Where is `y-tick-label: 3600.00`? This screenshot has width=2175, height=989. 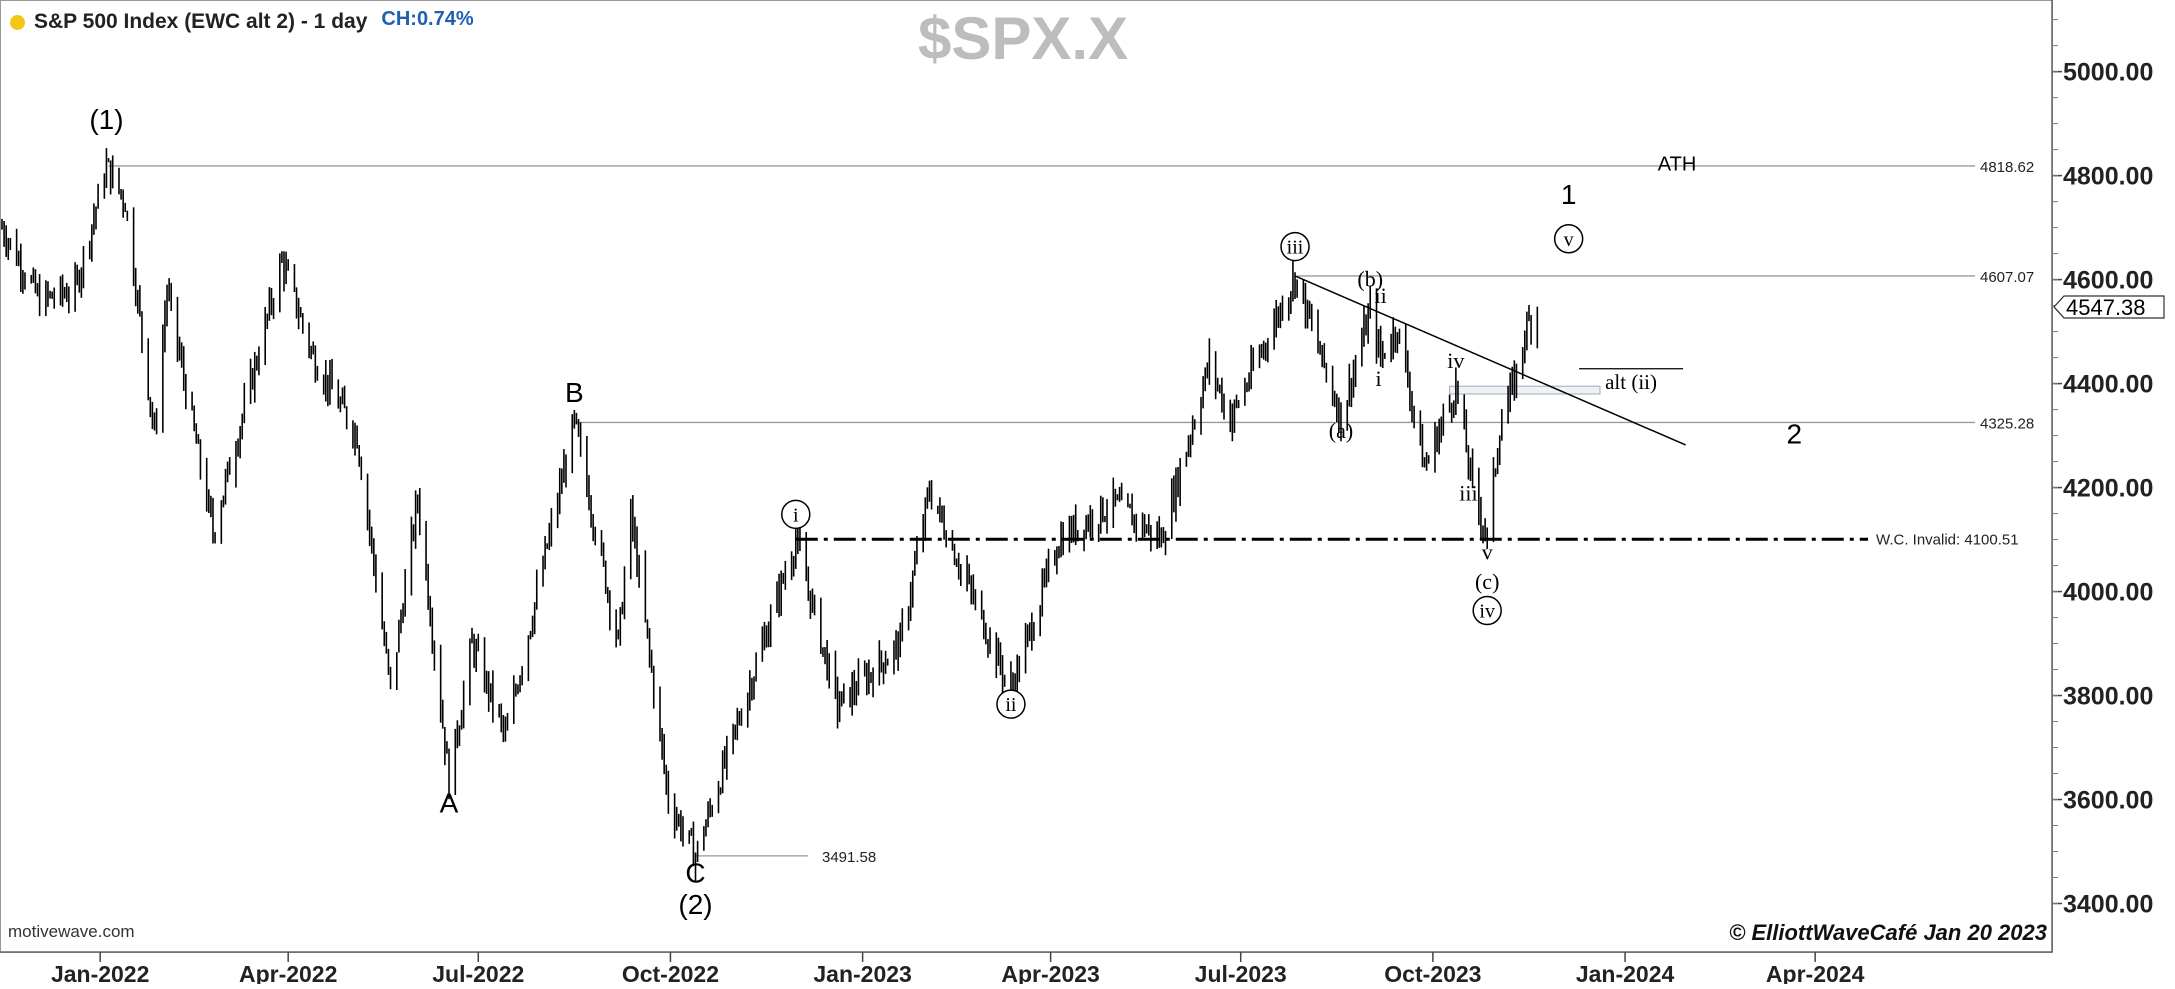
y-tick-label: 3600.00 is located at coordinates (2108, 801).